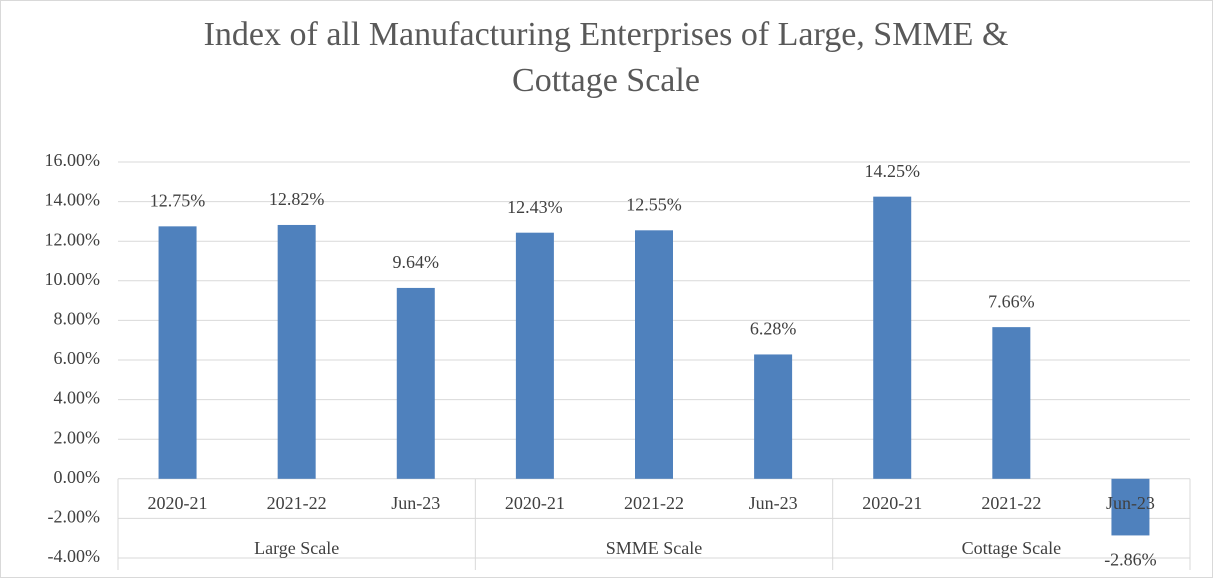  What do you see at coordinates (892, 171) in the screenshot?
I see `data-label: 14.25%` at bounding box center [892, 171].